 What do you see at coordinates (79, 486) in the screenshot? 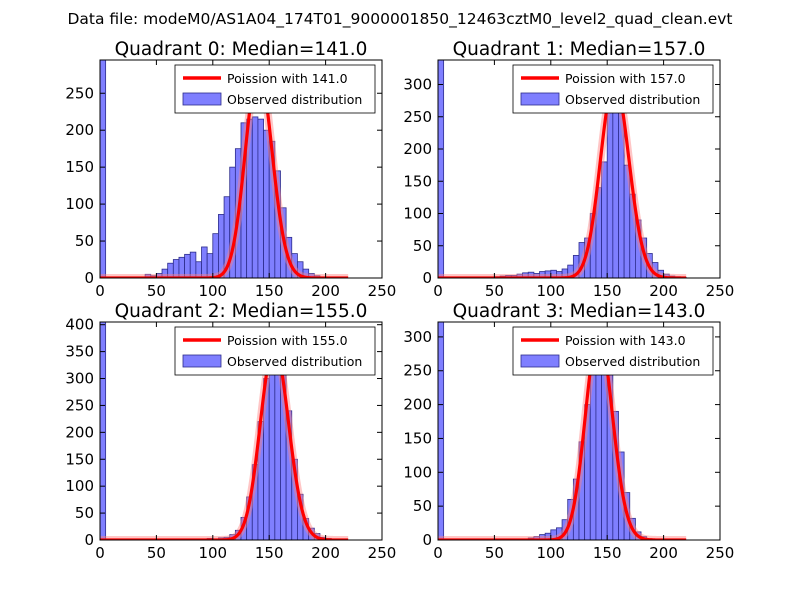
I see `quadrant-2-ytick-label: 100` at bounding box center [79, 486].